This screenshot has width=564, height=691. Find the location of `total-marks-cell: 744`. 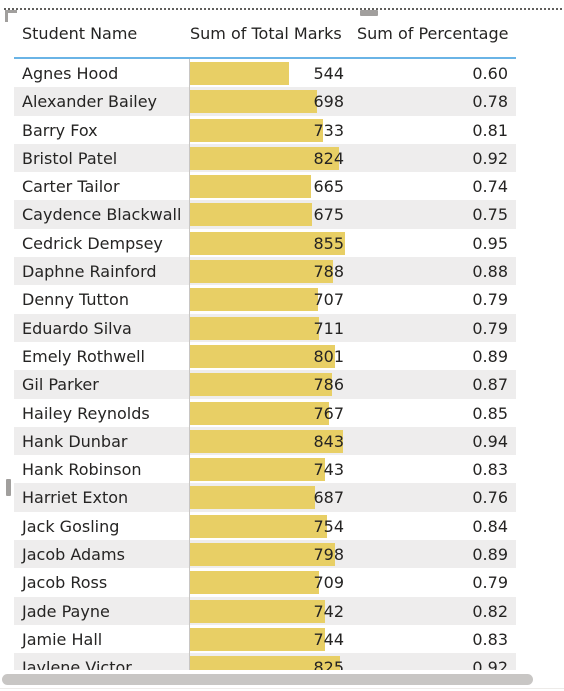

total-marks-cell: 744 is located at coordinates (266, 639).